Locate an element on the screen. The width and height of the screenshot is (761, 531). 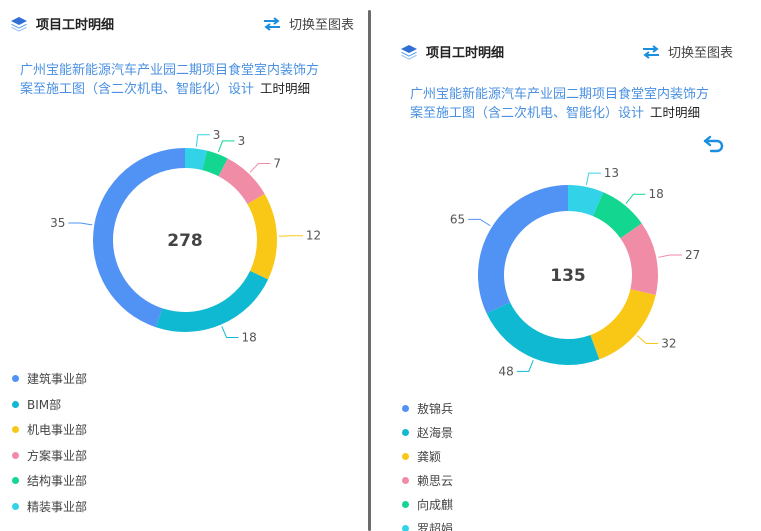
slice-value-label: 13 is located at coordinates (611, 173).